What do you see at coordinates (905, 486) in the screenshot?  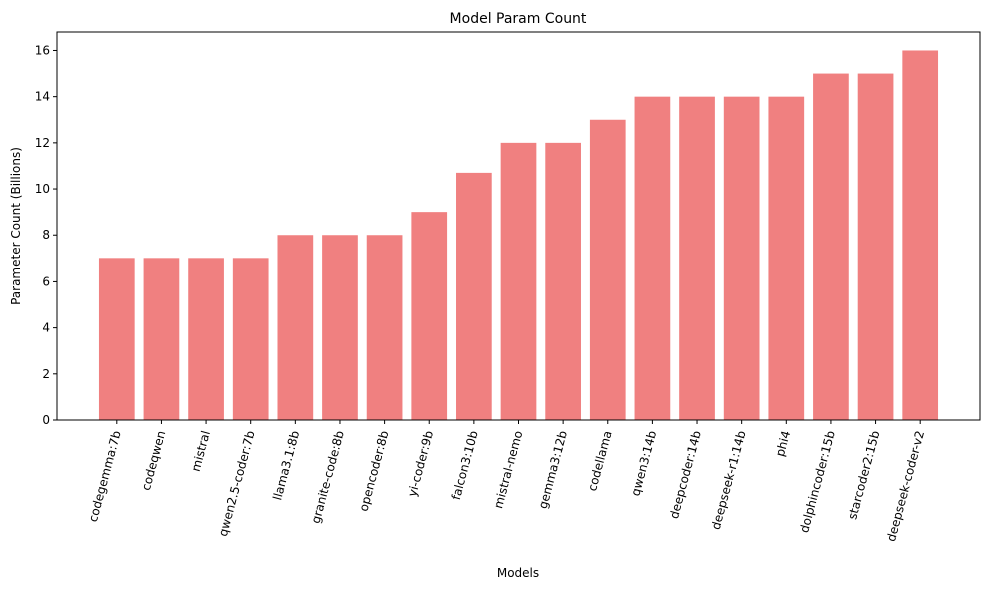 I see `x-tick-label: deepseek-coder-v2` at bounding box center [905, 486].